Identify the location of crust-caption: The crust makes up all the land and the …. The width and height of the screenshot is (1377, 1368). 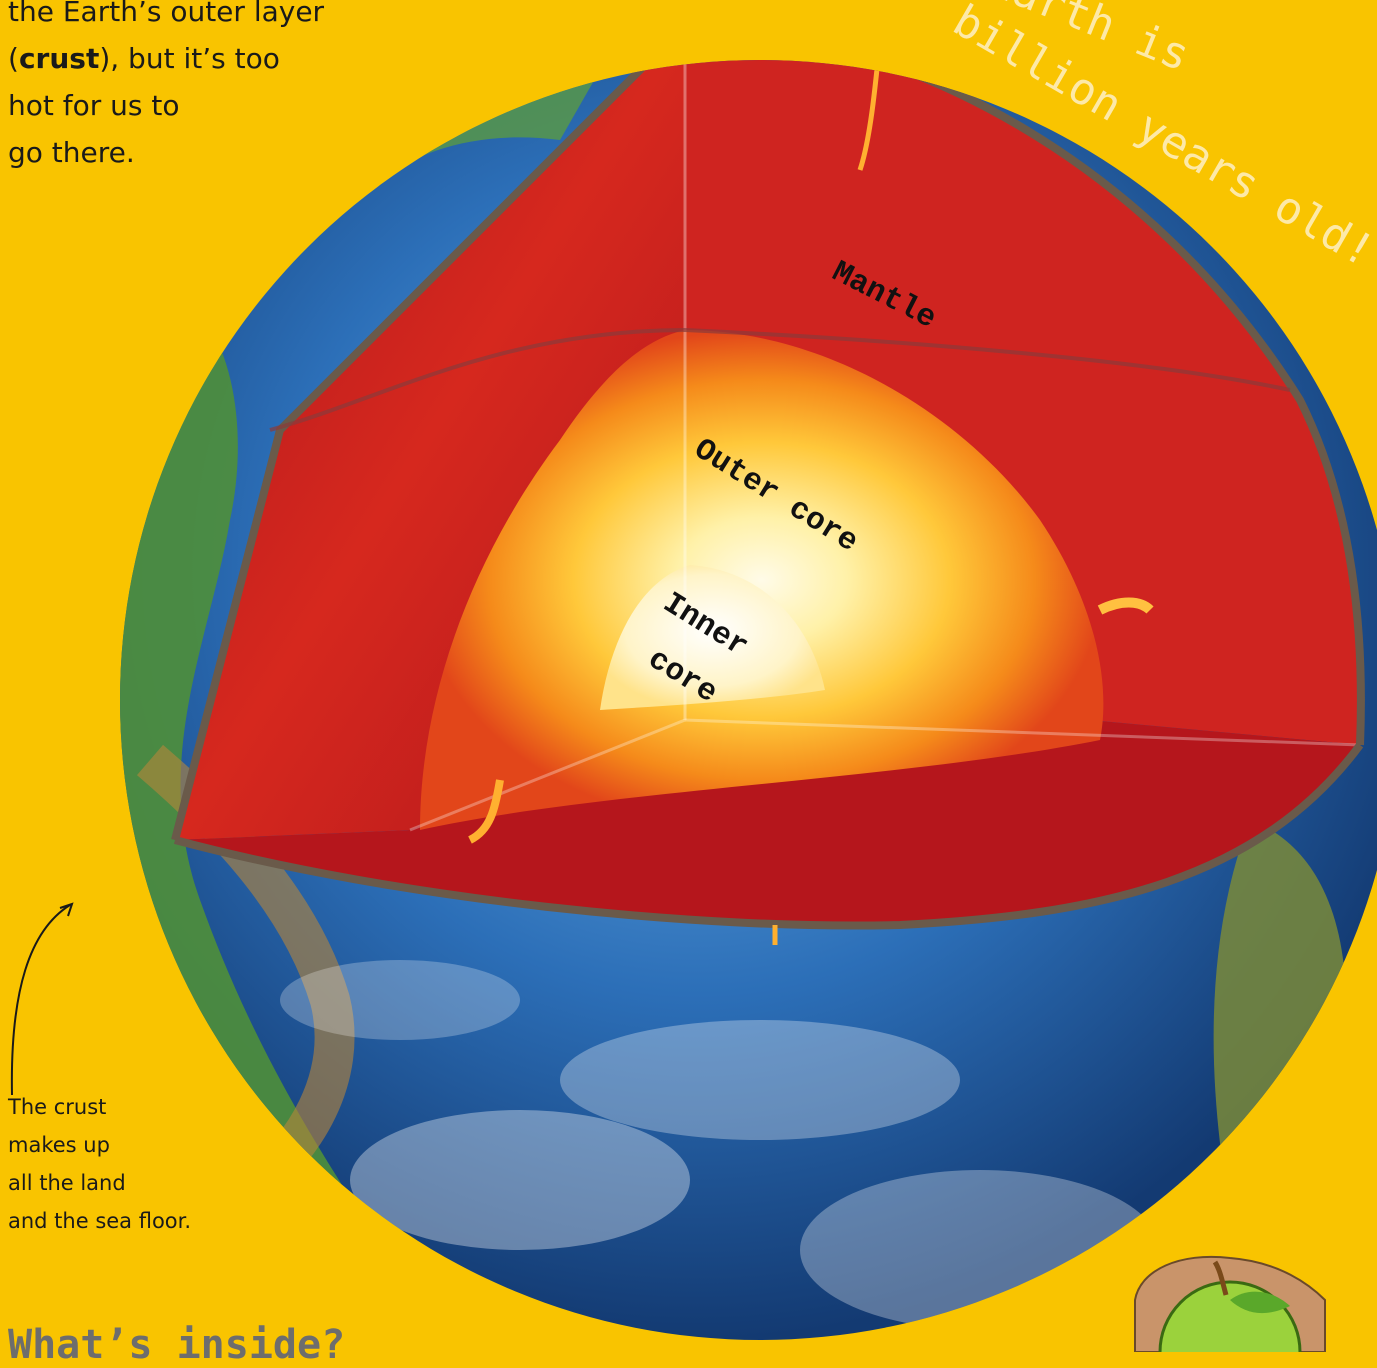
(138, 1164).